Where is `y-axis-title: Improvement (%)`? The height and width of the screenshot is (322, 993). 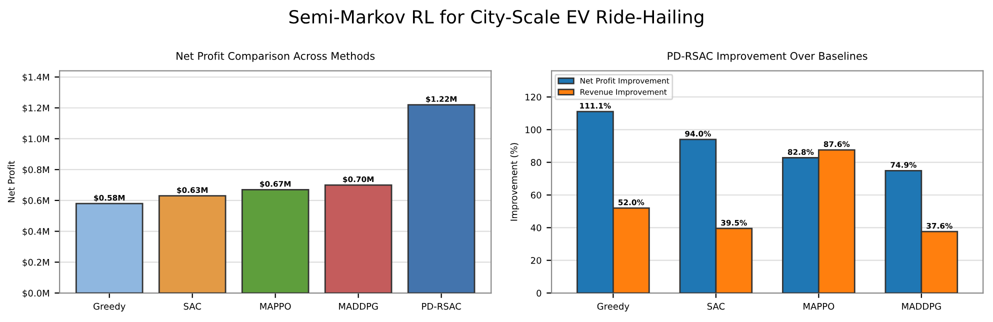 y-axis-title: Improvement (%) is located at coordinates (515, 182).